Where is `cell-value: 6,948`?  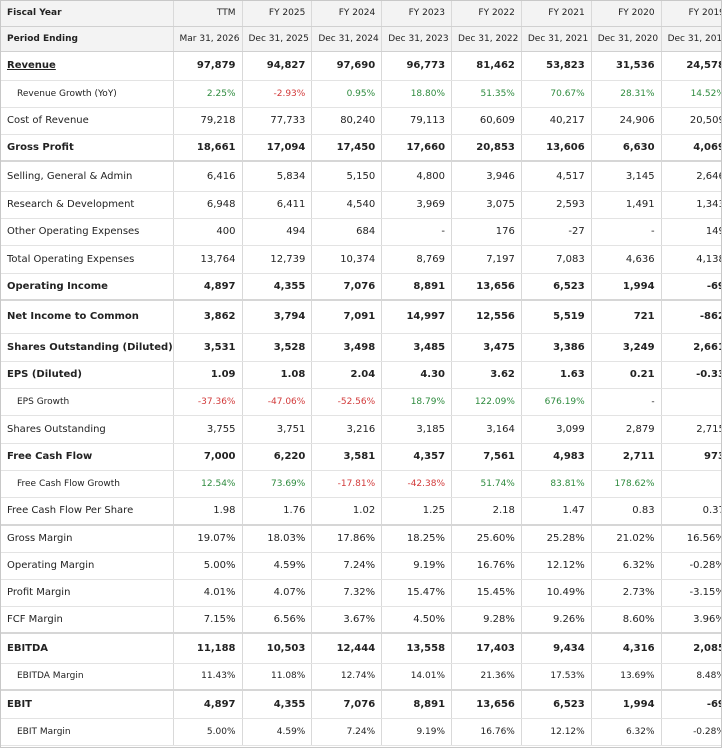 cell-value: 6,948 is located at coordinates (208, 205).